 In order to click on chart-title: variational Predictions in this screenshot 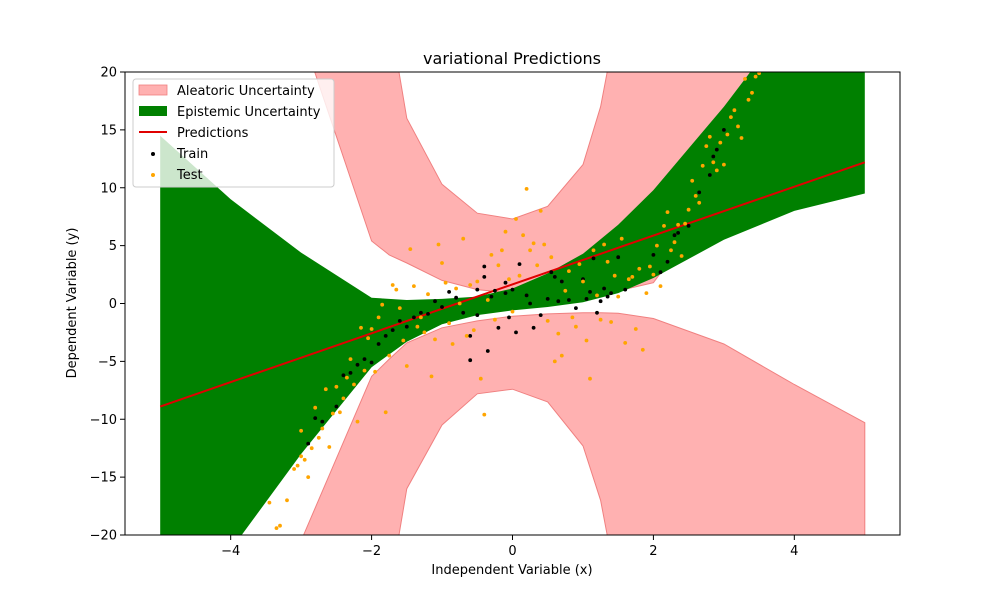, I will do `click(512, 58)`.